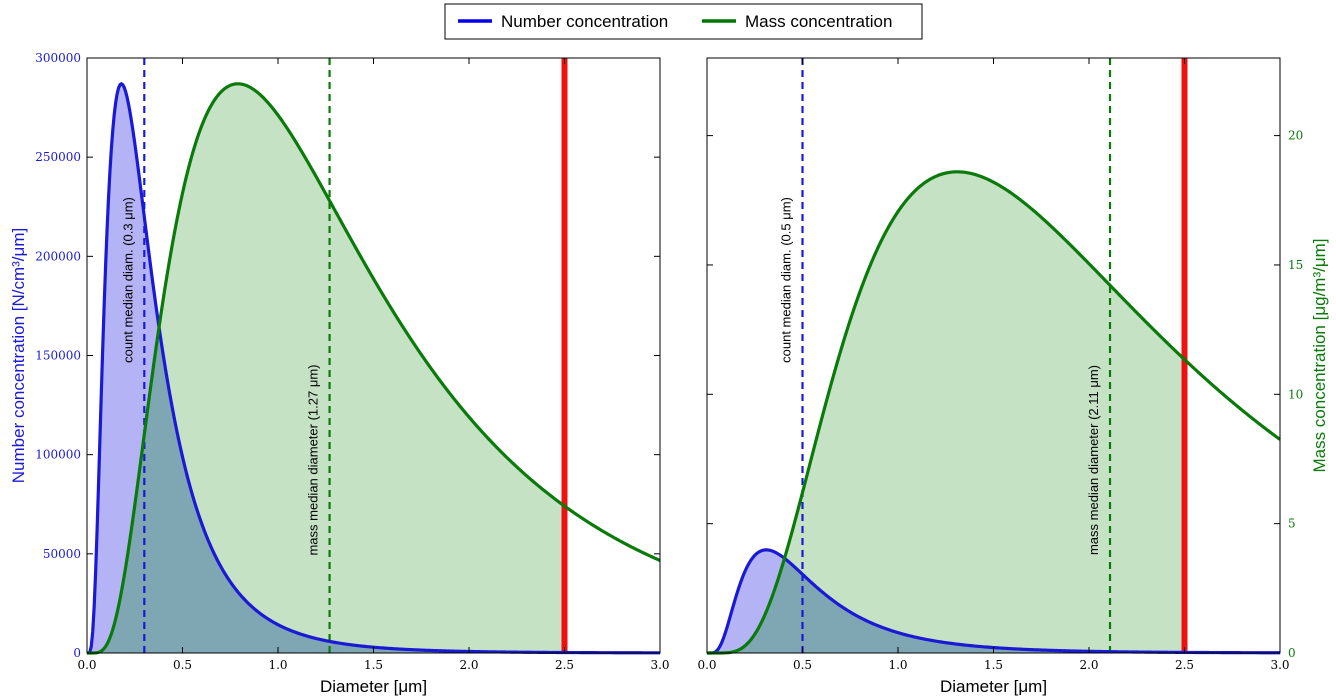 The image size is (1336, 696). Describe the element at coordinates (1093, 460) in the screenshot. I see `mass-median-annotation: mass median diameter (2.11 μm)` at that location.